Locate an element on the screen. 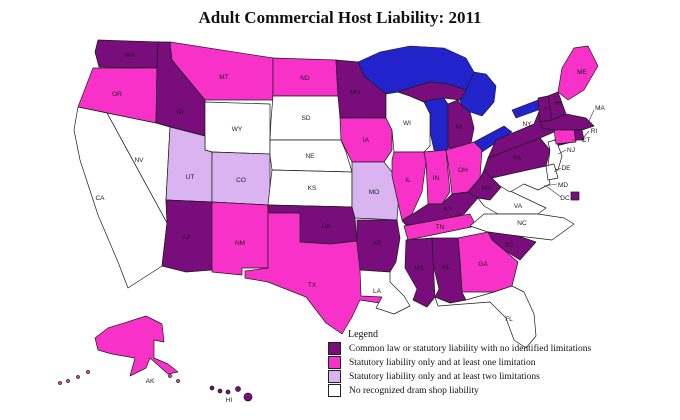 This screenshot has height=420, width=680. label-ne: NE is located at coordinates (310, 156).